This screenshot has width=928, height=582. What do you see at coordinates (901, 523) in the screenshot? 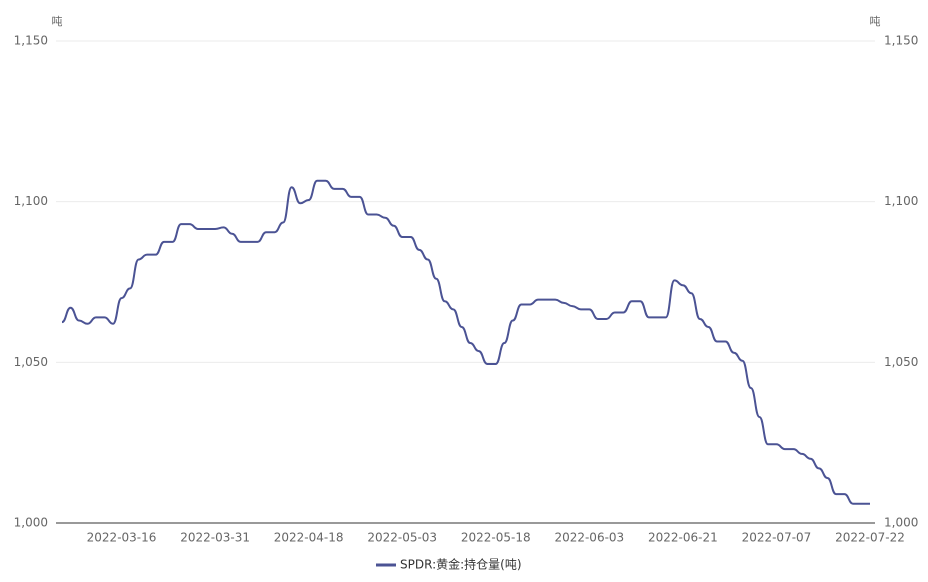
I see `y2-tick-label: 1,000` at bounding box center [901, 523].